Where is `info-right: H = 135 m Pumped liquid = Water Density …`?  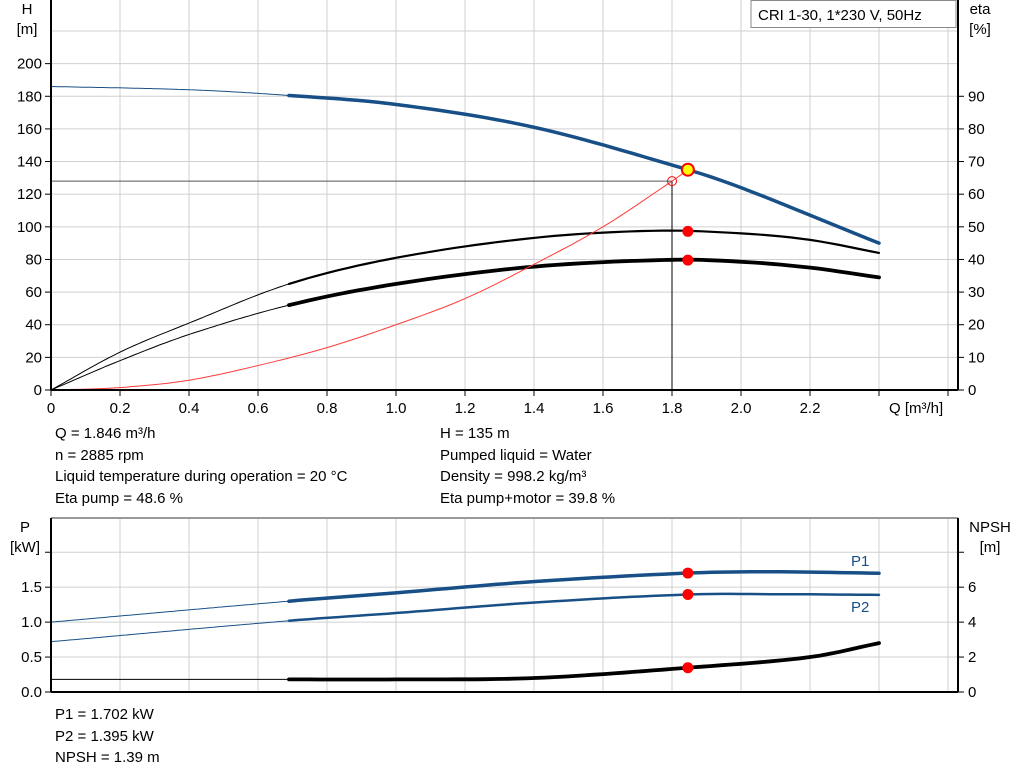
info-right: H = 135 m Pumped liquid = Water Density … is located at coordinates (527, 466).